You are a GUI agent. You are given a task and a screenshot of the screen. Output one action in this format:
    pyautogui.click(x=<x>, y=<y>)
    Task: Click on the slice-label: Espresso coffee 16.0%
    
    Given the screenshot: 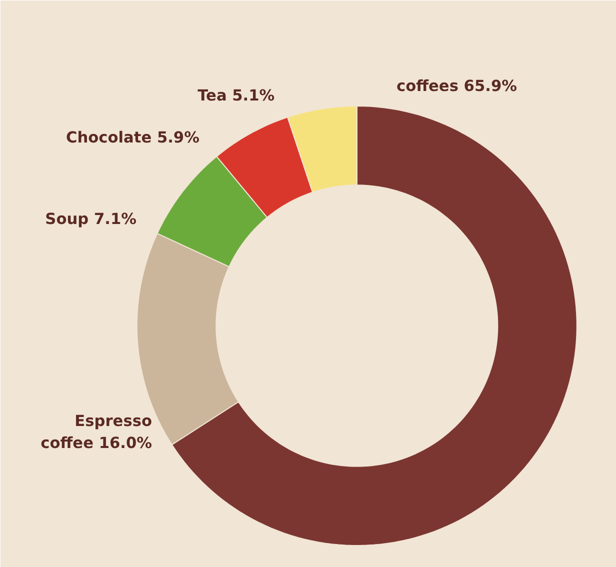 What is the action you would take?
    pyautogui.click(x=96, y=432)
    